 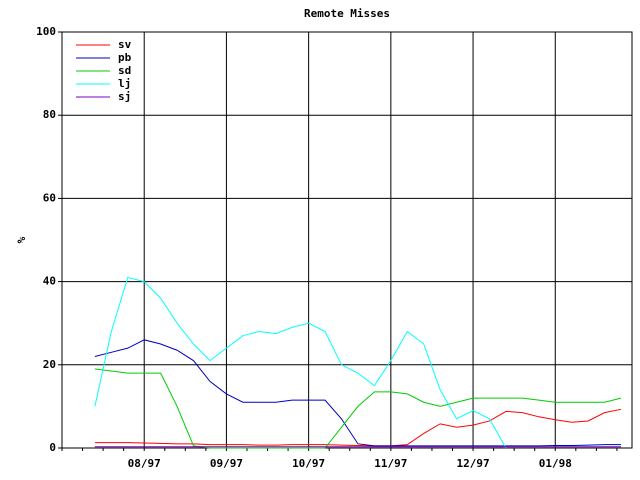 What do you see at coordinates (390, 463) in the screenshot?
I see `x-tick-label: 11/97` at bounding box center [390, 463].